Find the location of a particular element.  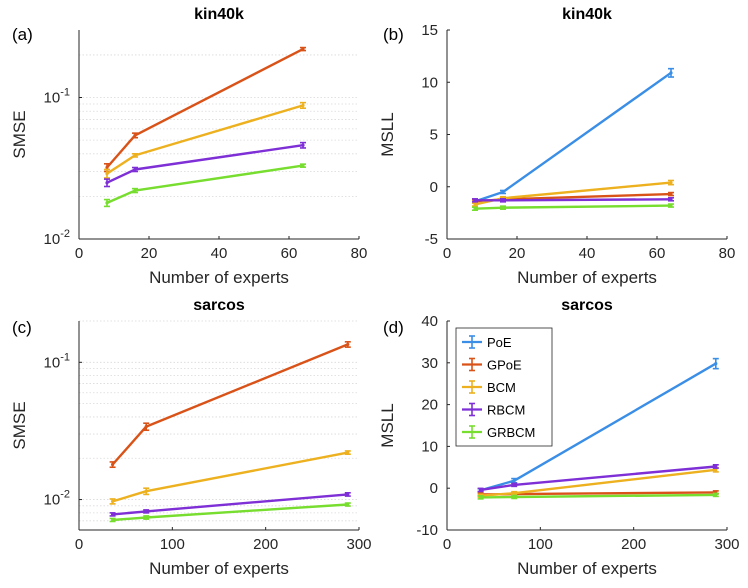

y-tick-label: 15 is located at coordinates (429, 30).